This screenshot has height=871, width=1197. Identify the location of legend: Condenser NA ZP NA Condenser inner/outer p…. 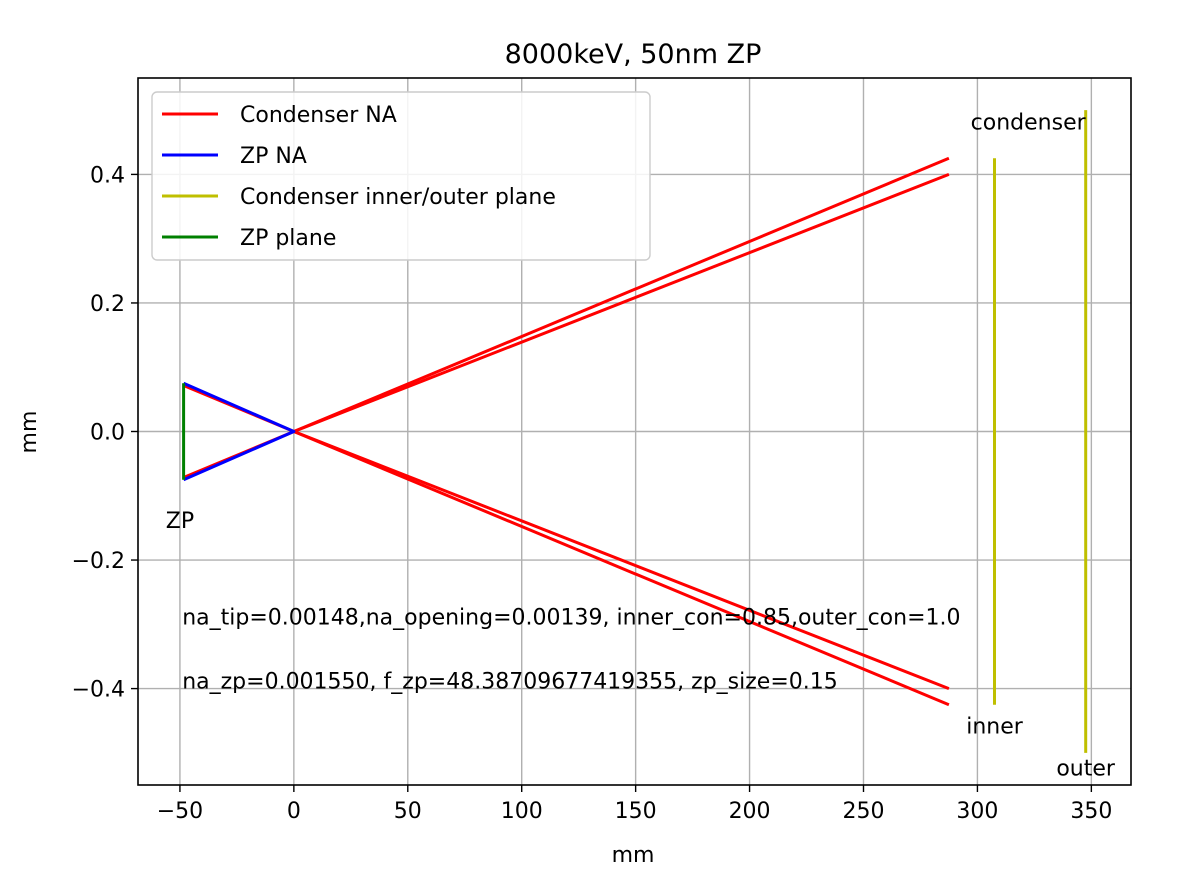
(401, 176).